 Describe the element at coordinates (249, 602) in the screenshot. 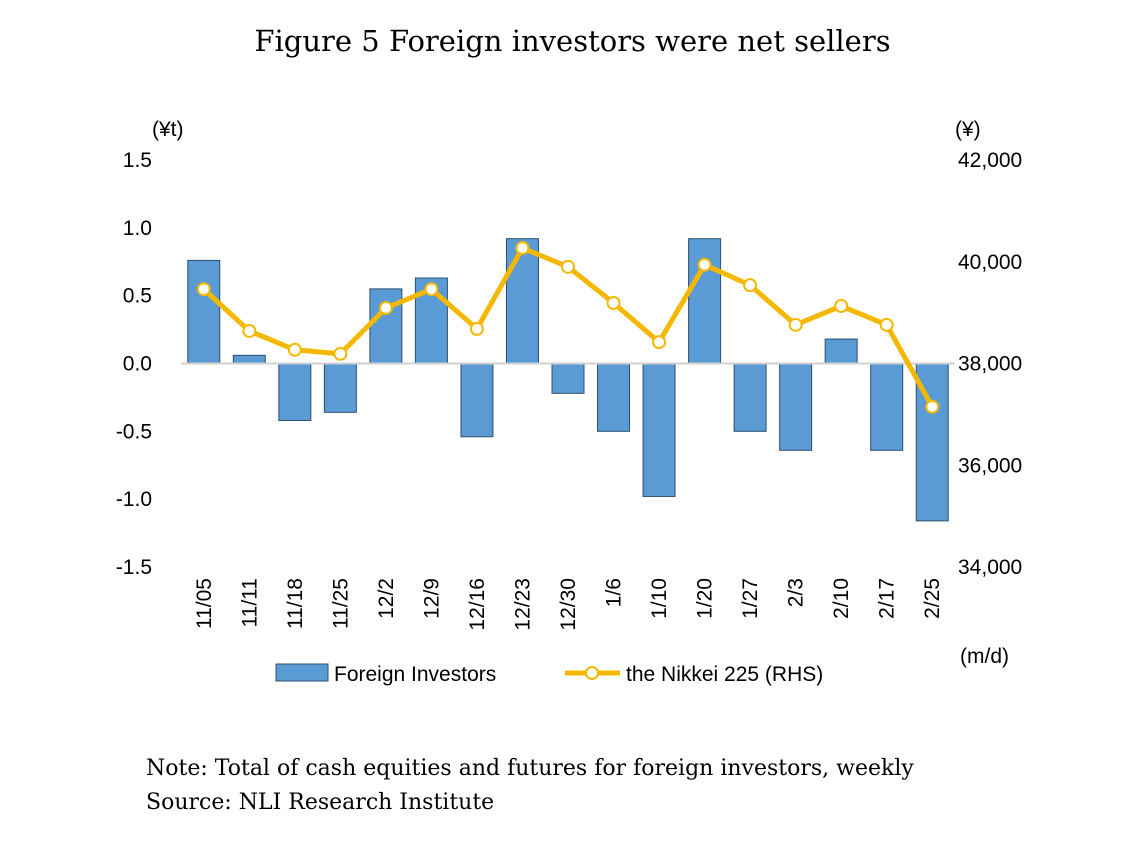

I see `x-tick-label: 11/11` at that location.